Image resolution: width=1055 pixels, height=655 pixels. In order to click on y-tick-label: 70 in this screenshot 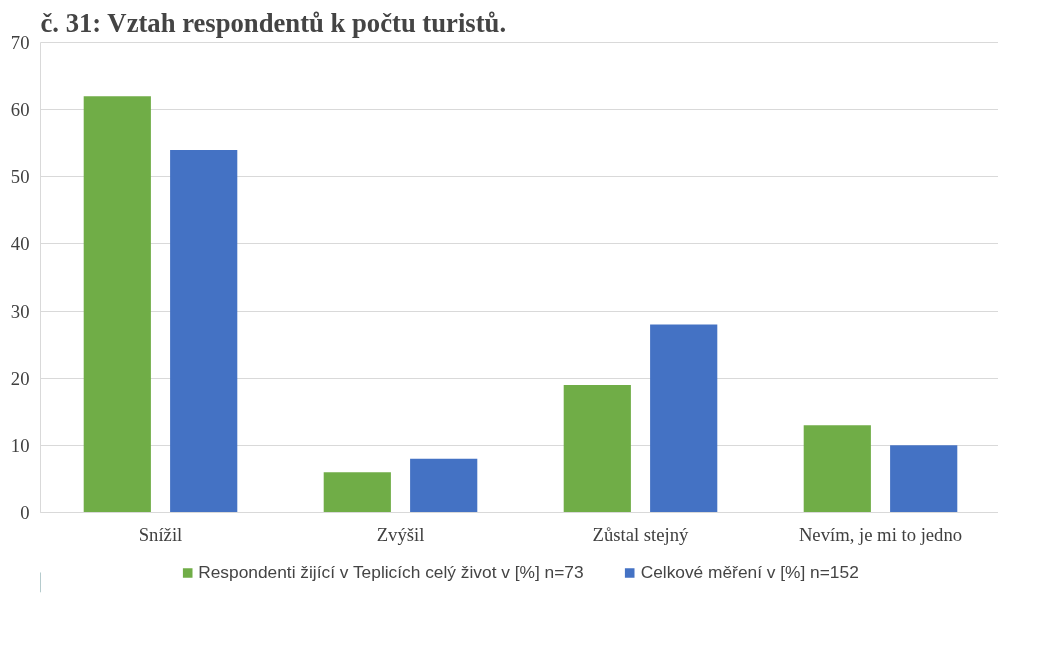, I will do `click(20, 42)`.